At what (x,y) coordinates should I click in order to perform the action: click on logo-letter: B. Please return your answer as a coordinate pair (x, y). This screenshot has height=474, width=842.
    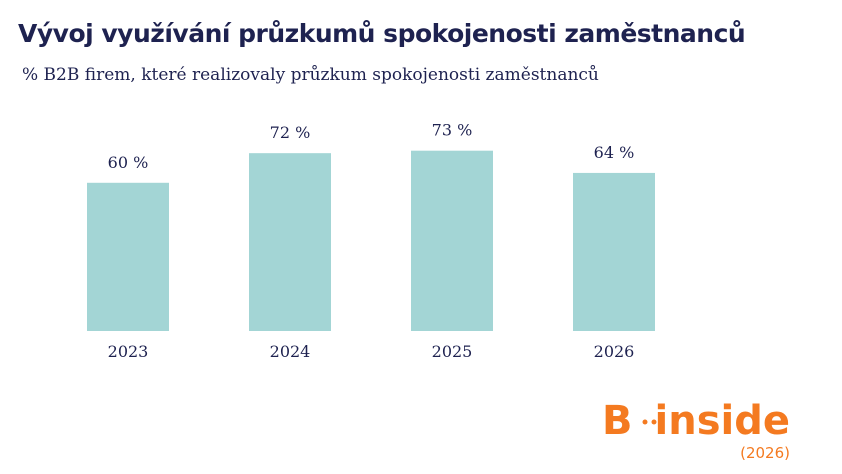
    Looking at the image, I should click on (617, 421).